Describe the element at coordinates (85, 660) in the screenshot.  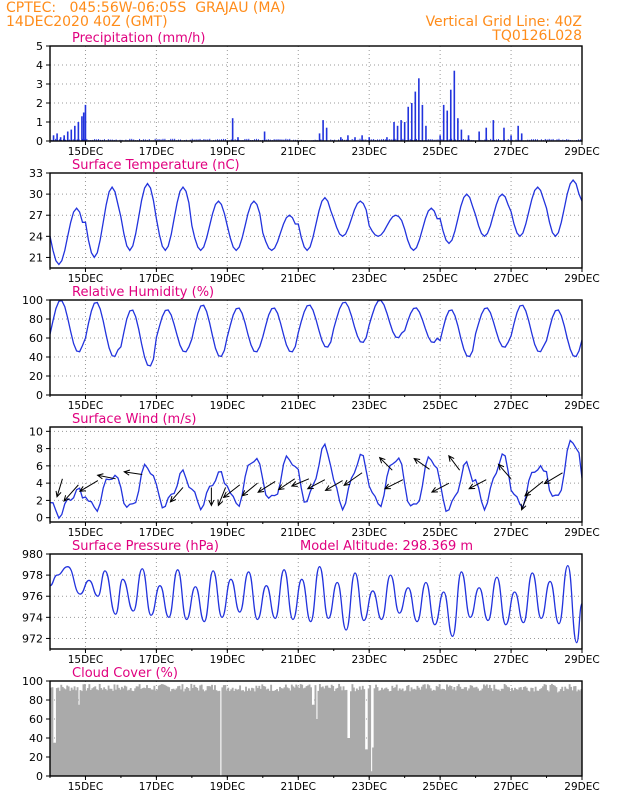
I see `x-tick-label: 15DEC` at that location.